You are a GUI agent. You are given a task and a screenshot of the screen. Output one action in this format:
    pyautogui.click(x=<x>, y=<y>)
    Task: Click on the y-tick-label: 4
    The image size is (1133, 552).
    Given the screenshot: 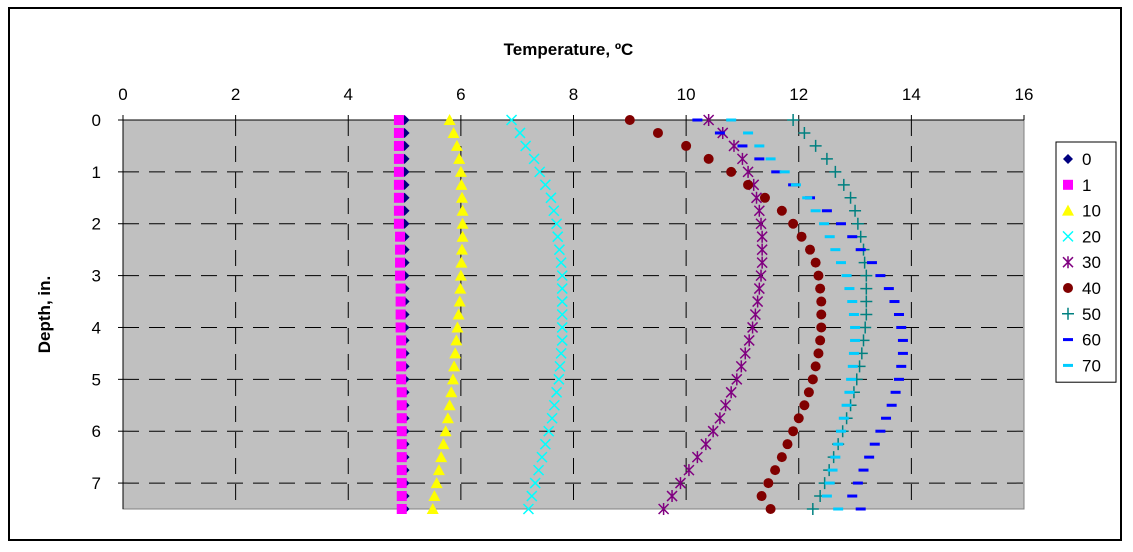 What is the action you would take?
    pyautogui.click(x=96, y=327)
    